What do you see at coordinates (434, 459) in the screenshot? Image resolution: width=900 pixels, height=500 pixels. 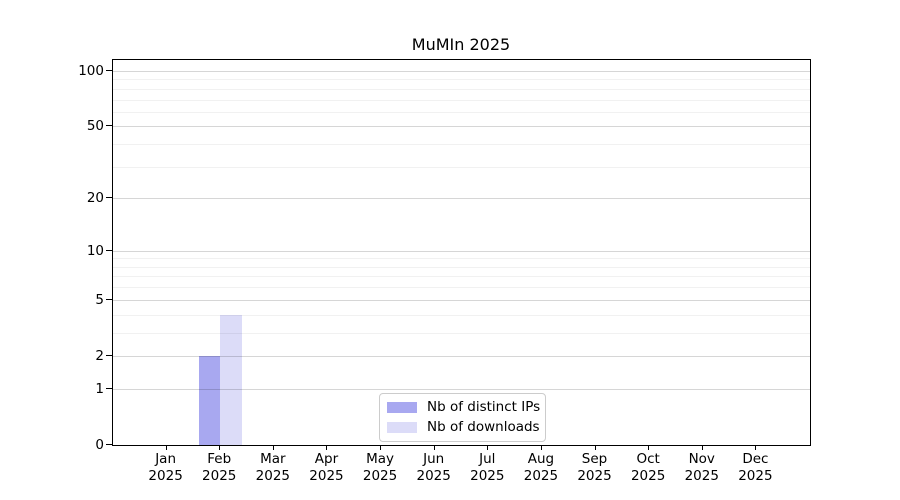 I see `x-tick-month: Jun` at bounding box center [434, 459].